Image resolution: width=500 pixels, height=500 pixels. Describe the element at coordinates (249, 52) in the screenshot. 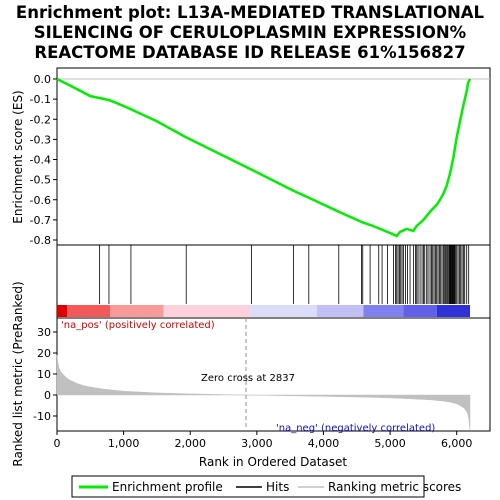

I see `chart-title-line-3: REACTOME DATABASE ID RELEASE 61%156827` at that location.